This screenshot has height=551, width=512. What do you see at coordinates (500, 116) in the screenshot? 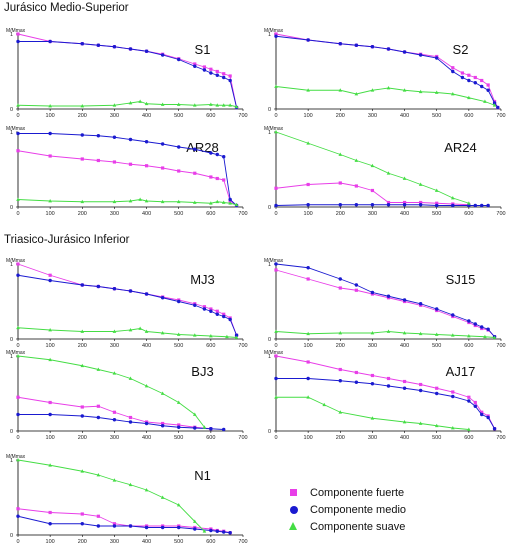
I see `x-tick-label: 700` at bounding box center [500, 116].